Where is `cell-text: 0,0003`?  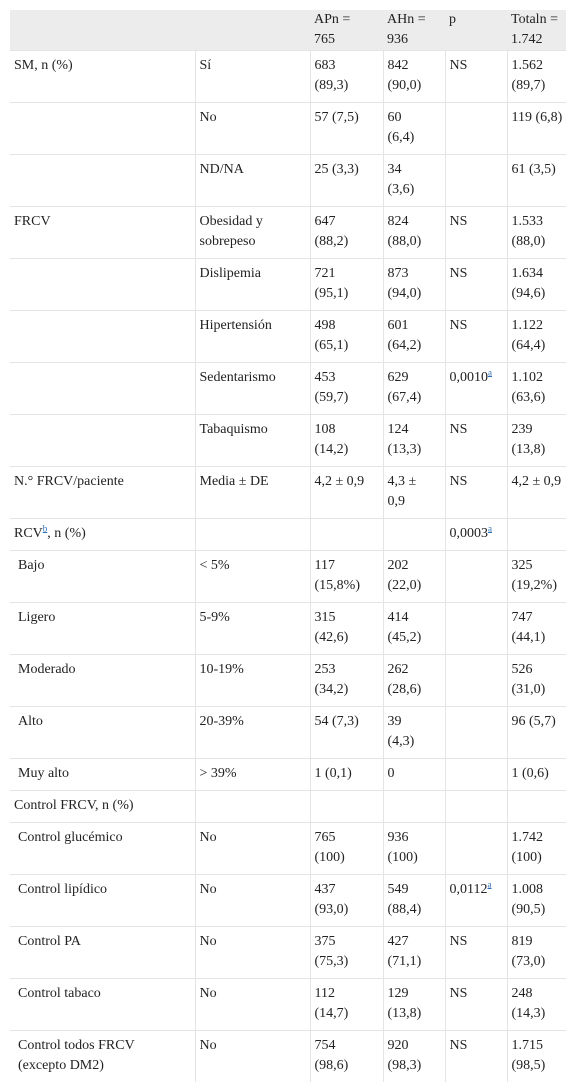 cell-text: 0,0003 is located at coordinates (469, 533).